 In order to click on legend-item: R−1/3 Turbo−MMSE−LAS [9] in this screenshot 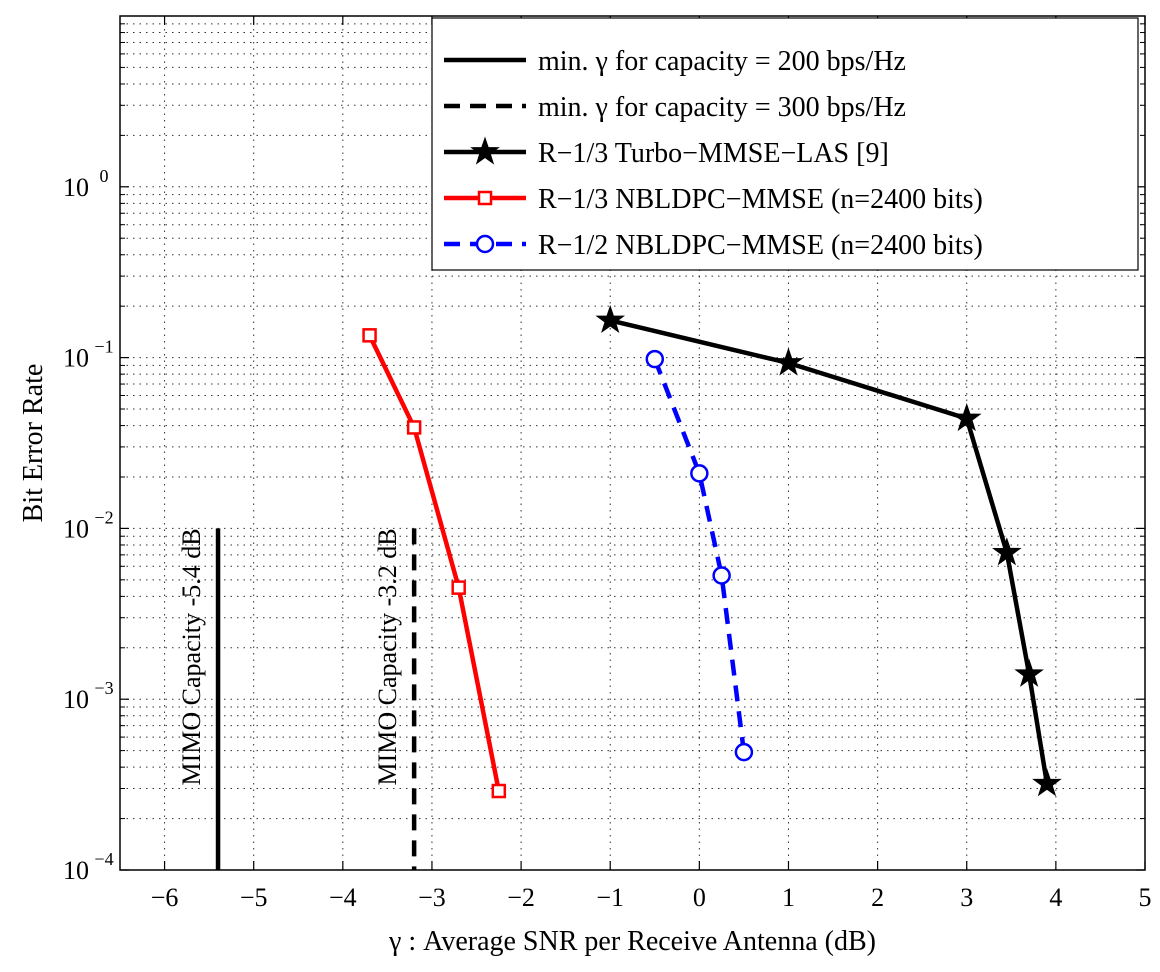, I will do `click(666, 152)`.